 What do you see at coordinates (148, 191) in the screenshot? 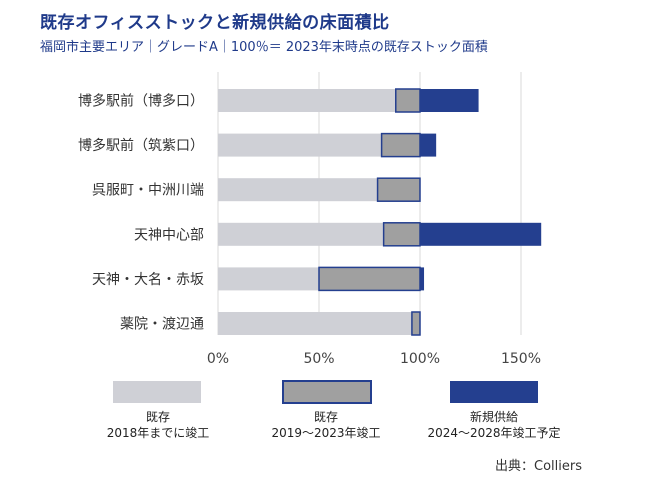
I see `category-label: 呉服町・中洲川端` at bounding box center [148, 191].